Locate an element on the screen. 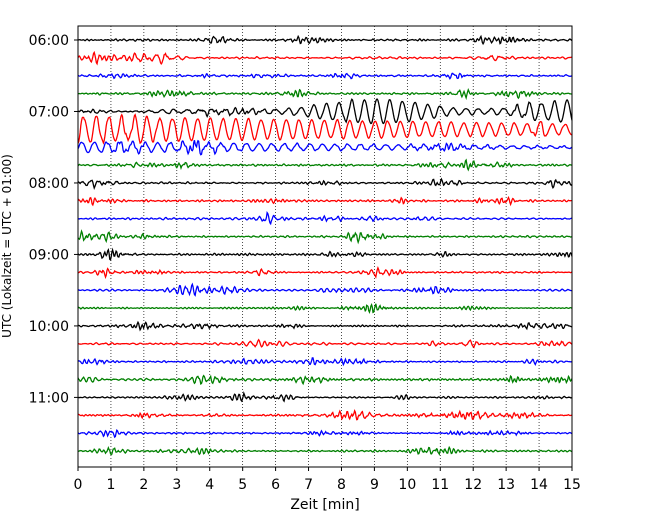  x-tick-label: 8 is located at coordinates (341, 485).